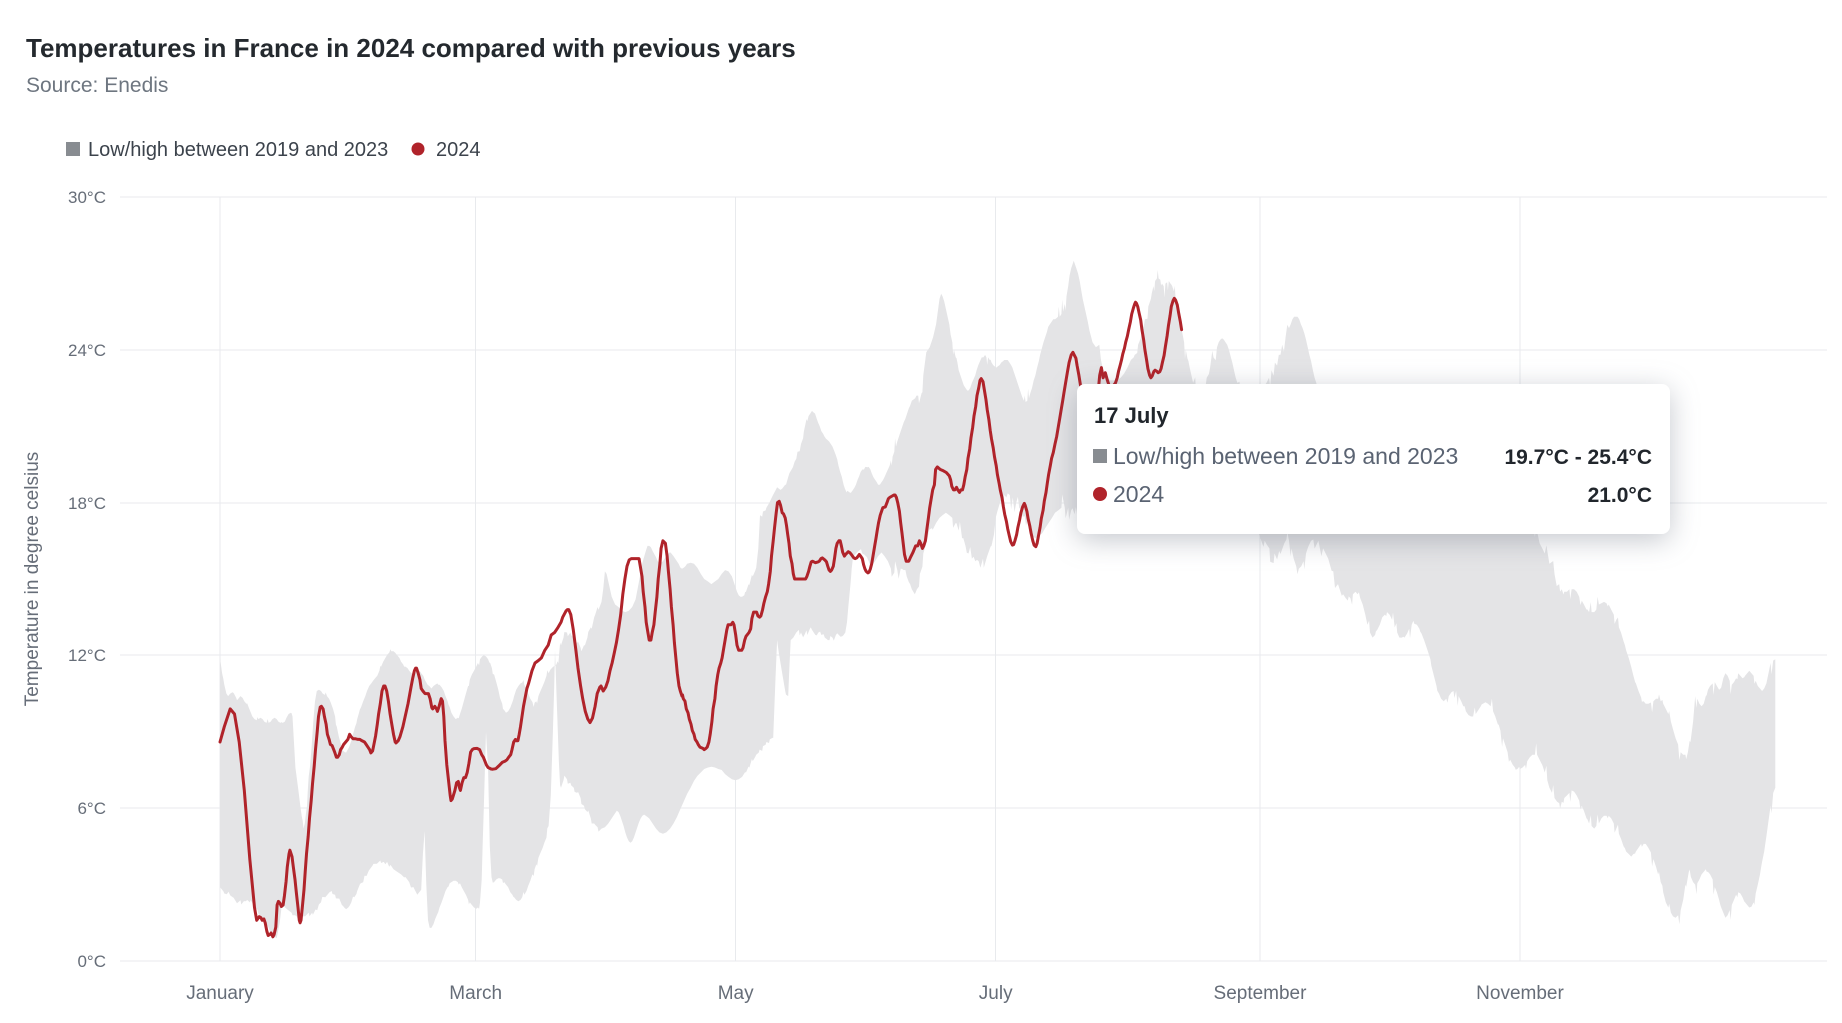 The image size is (1842, 1023). Describe the element at coordinates (1620, 495) in the screenshot. I see `svg-text: 21.0°C` at that location.